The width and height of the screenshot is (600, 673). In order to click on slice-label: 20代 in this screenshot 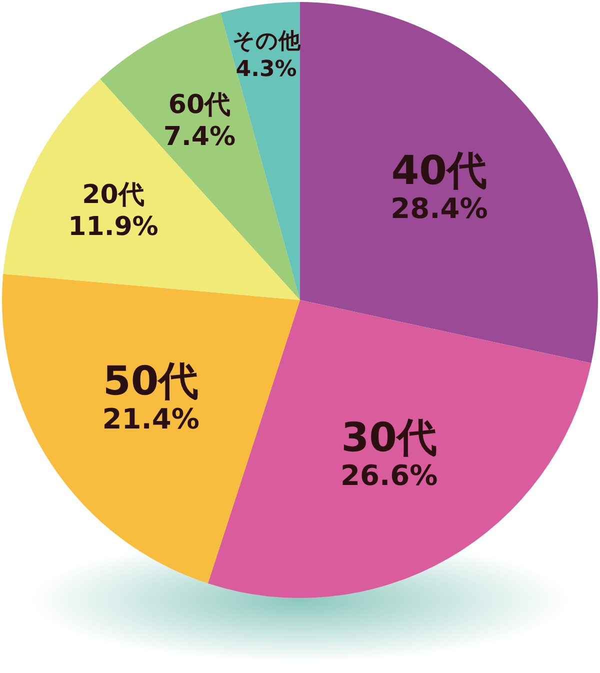, I will do `click(113, 195)`.